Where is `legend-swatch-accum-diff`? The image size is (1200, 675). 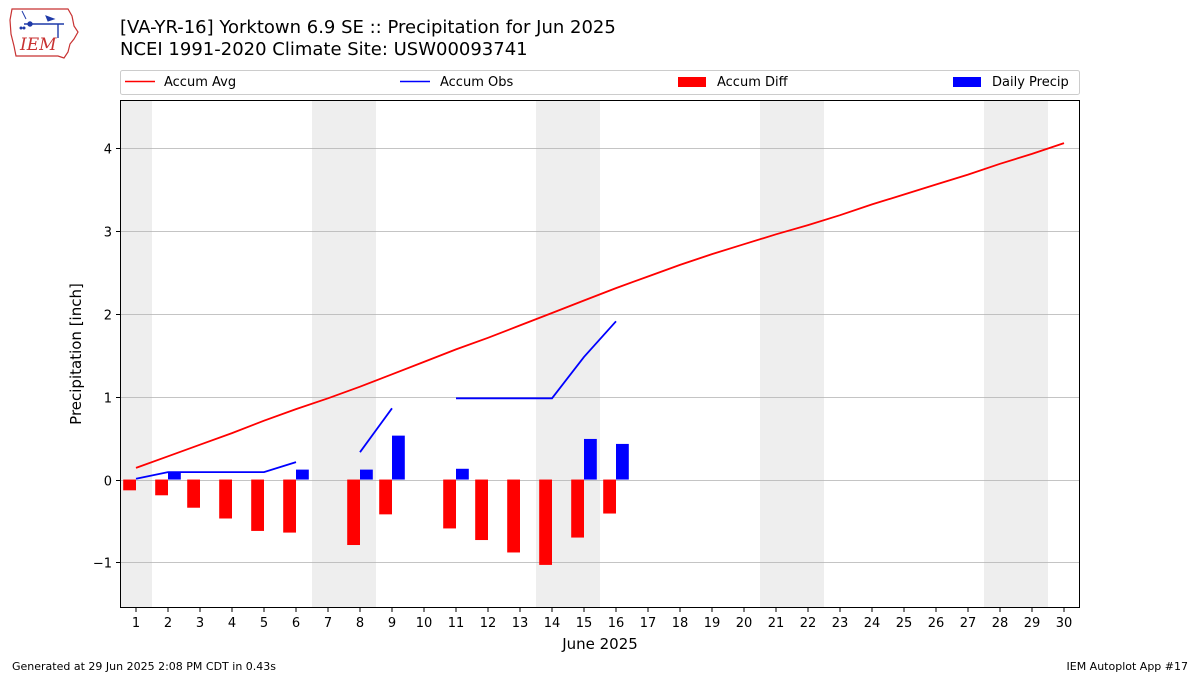 legend-swatch-accum-diff is located at coordinates (692, 82).